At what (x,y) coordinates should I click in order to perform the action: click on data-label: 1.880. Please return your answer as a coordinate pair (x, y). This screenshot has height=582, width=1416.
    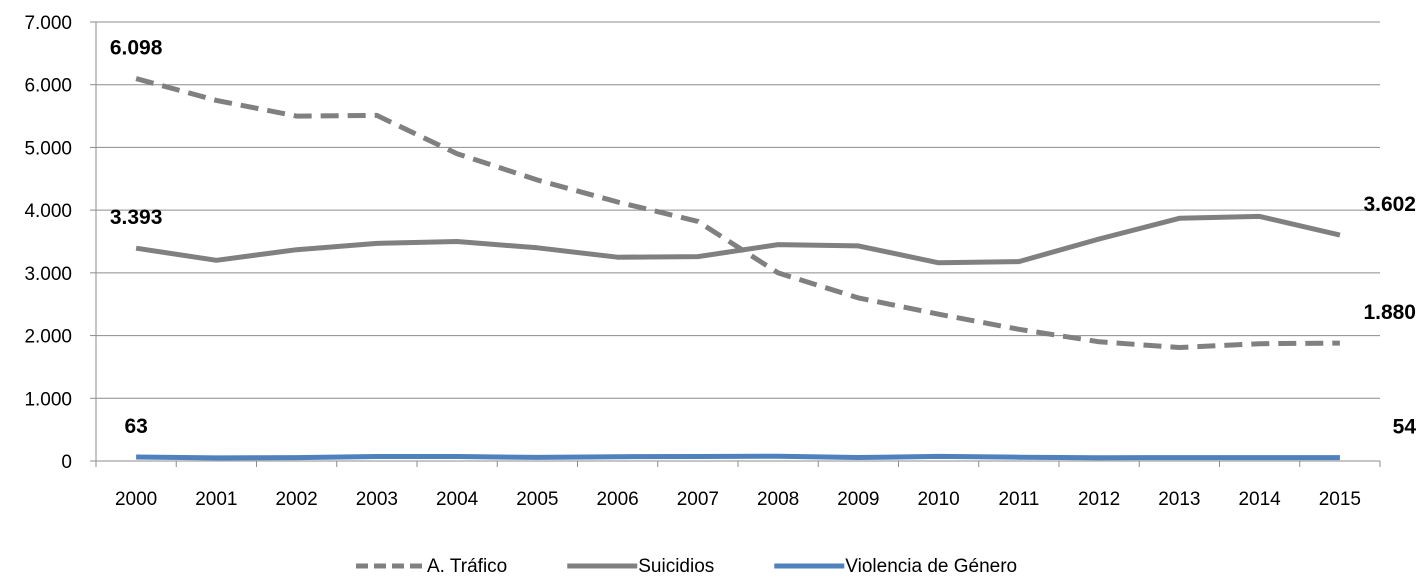
    Looking at the image, I should click on (1389, 312).